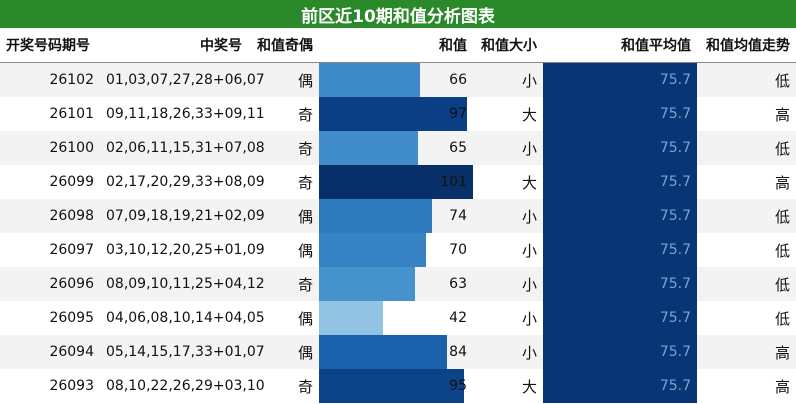  Describe the element at coordinates (458, 114) in the screenshot. I see `sum-value: 97` at that location.